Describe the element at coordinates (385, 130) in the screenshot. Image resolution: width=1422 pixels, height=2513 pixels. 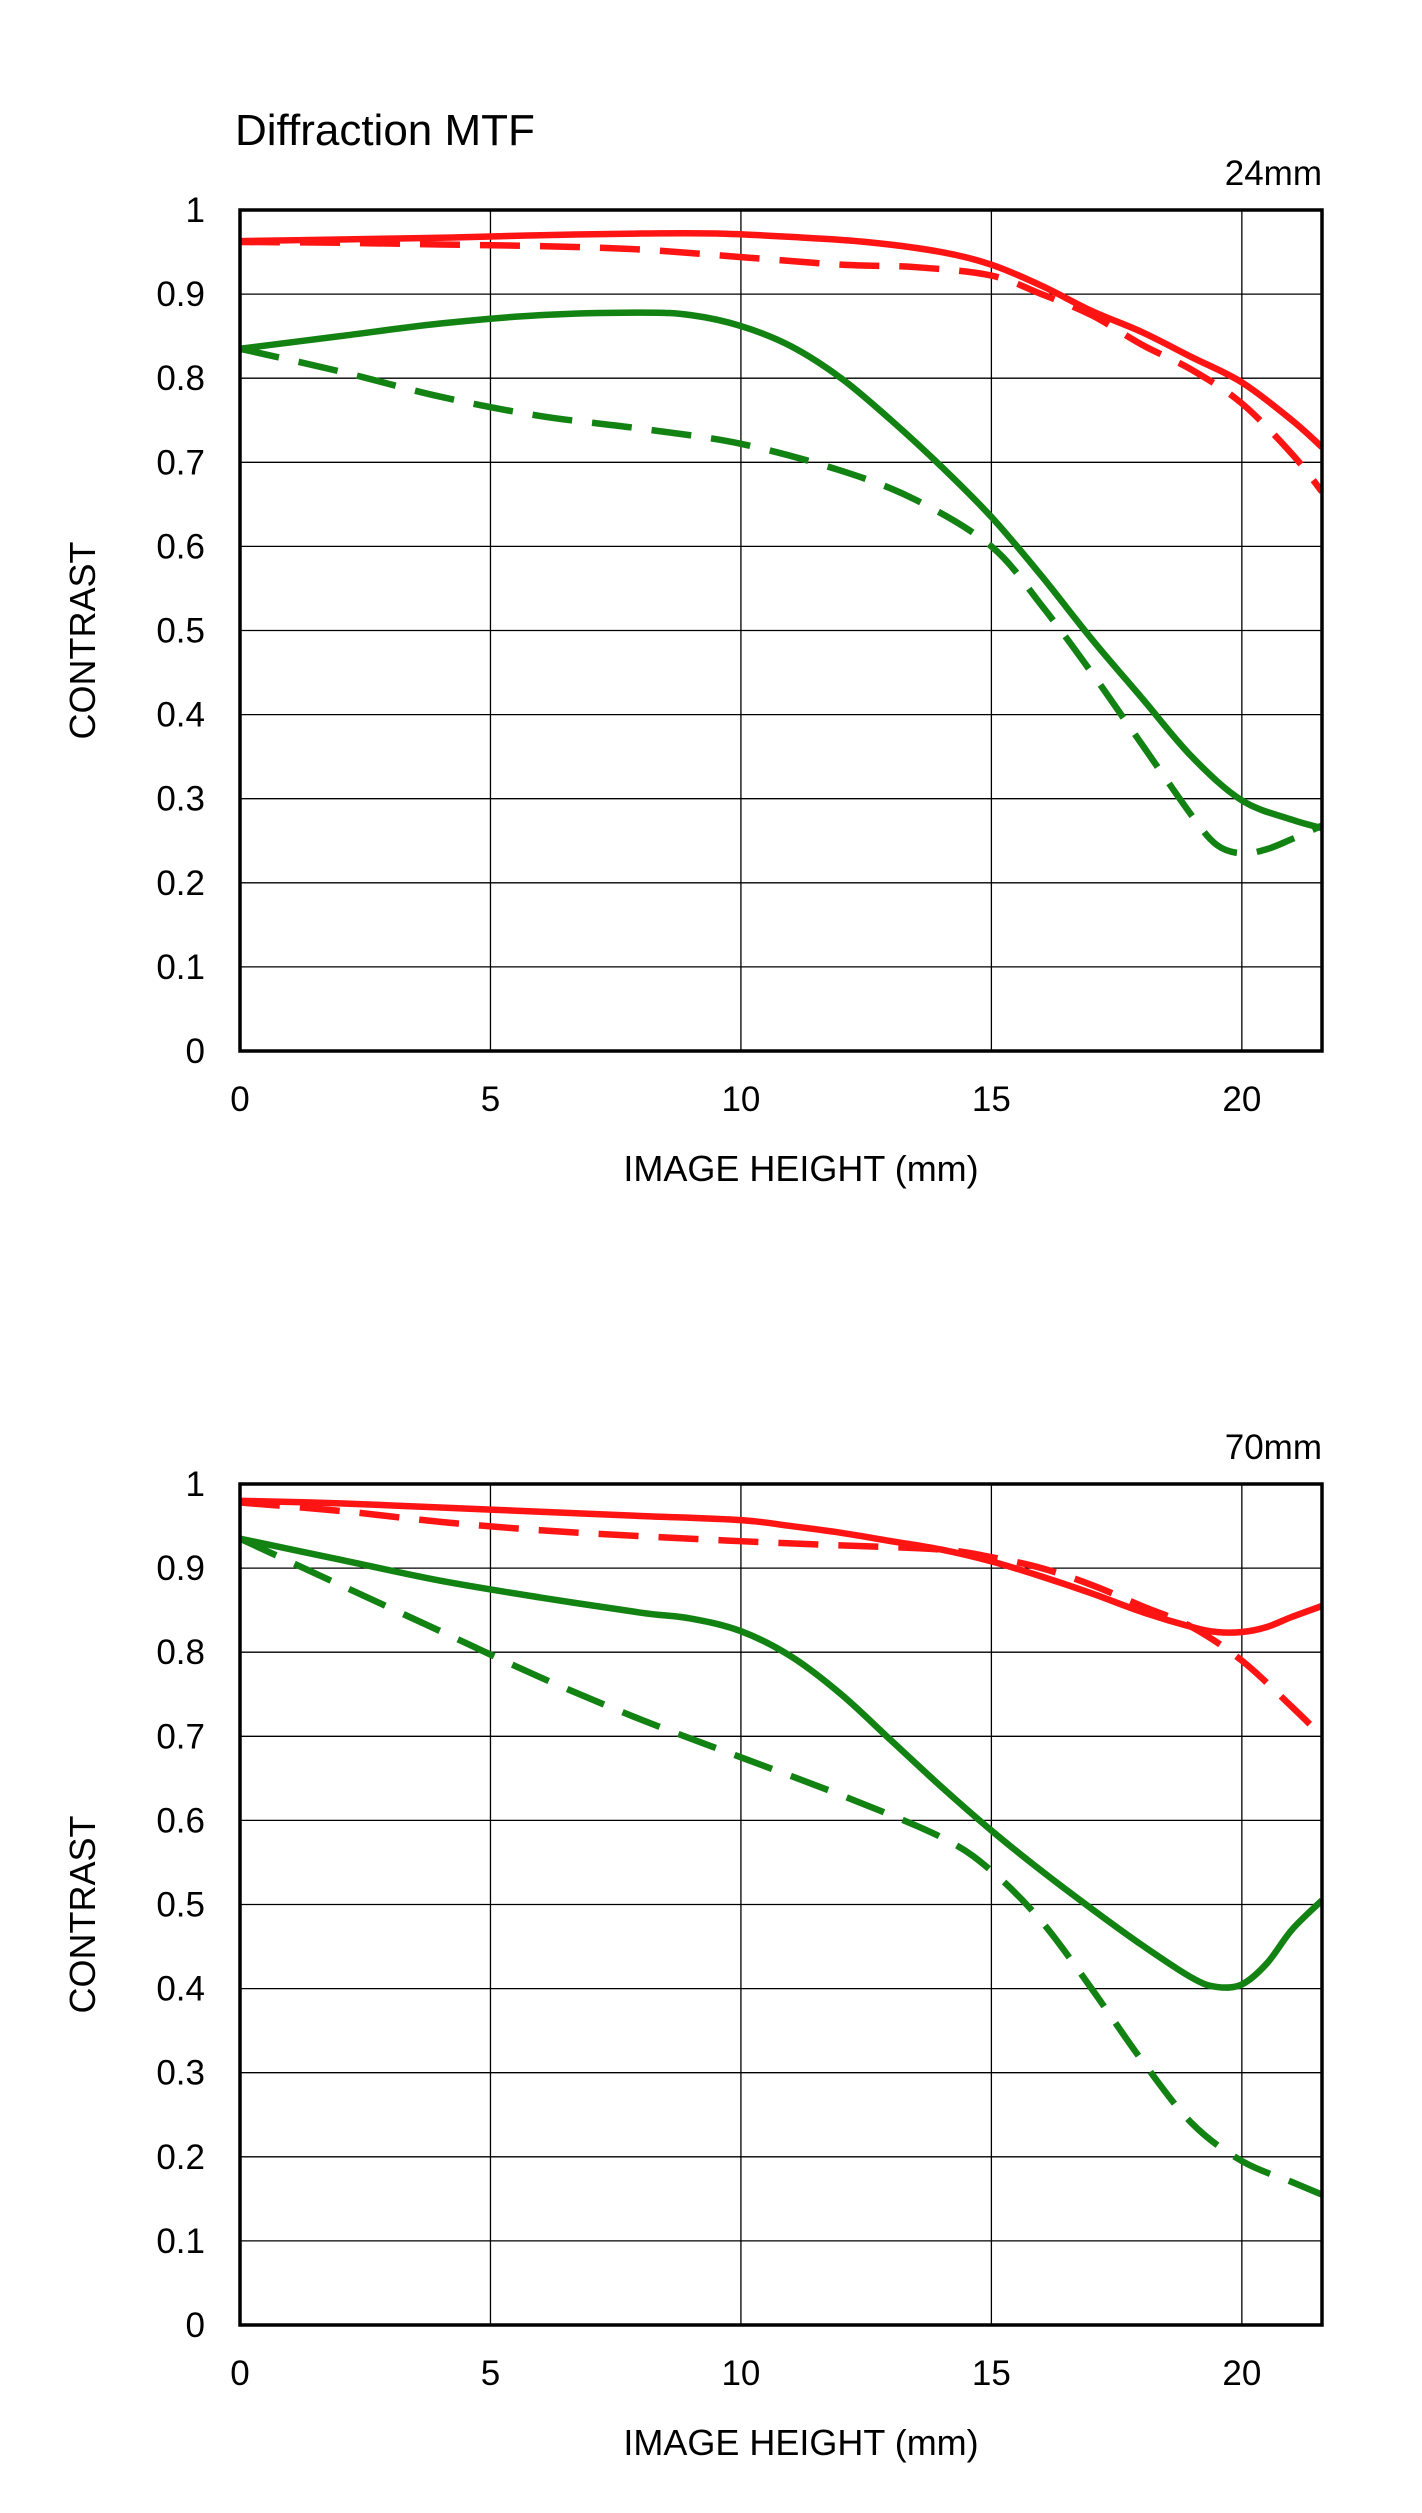
I see `chart-title: Diffraction MTF` at that location.